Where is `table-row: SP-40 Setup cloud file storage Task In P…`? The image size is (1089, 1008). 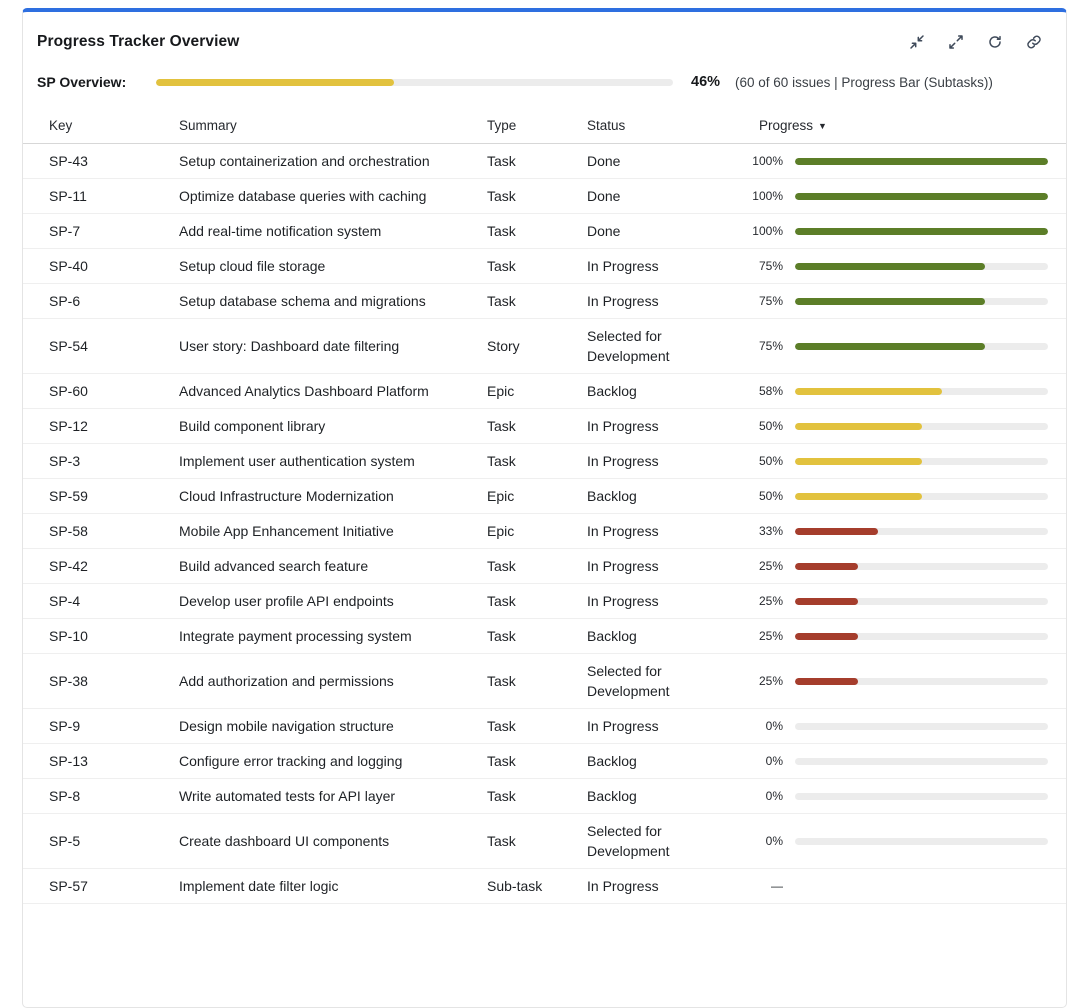 table-row: SP-40 Setup cloud file storage Task In P… is located at coordinates (544, 266).